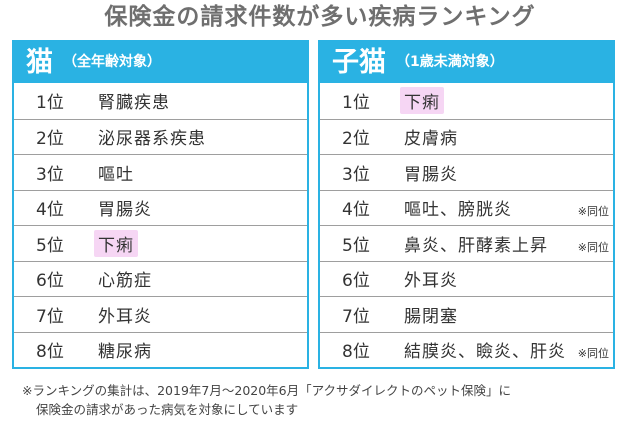  I want to click on ranking-row: 6位 外耳炎, so click(466, 278).